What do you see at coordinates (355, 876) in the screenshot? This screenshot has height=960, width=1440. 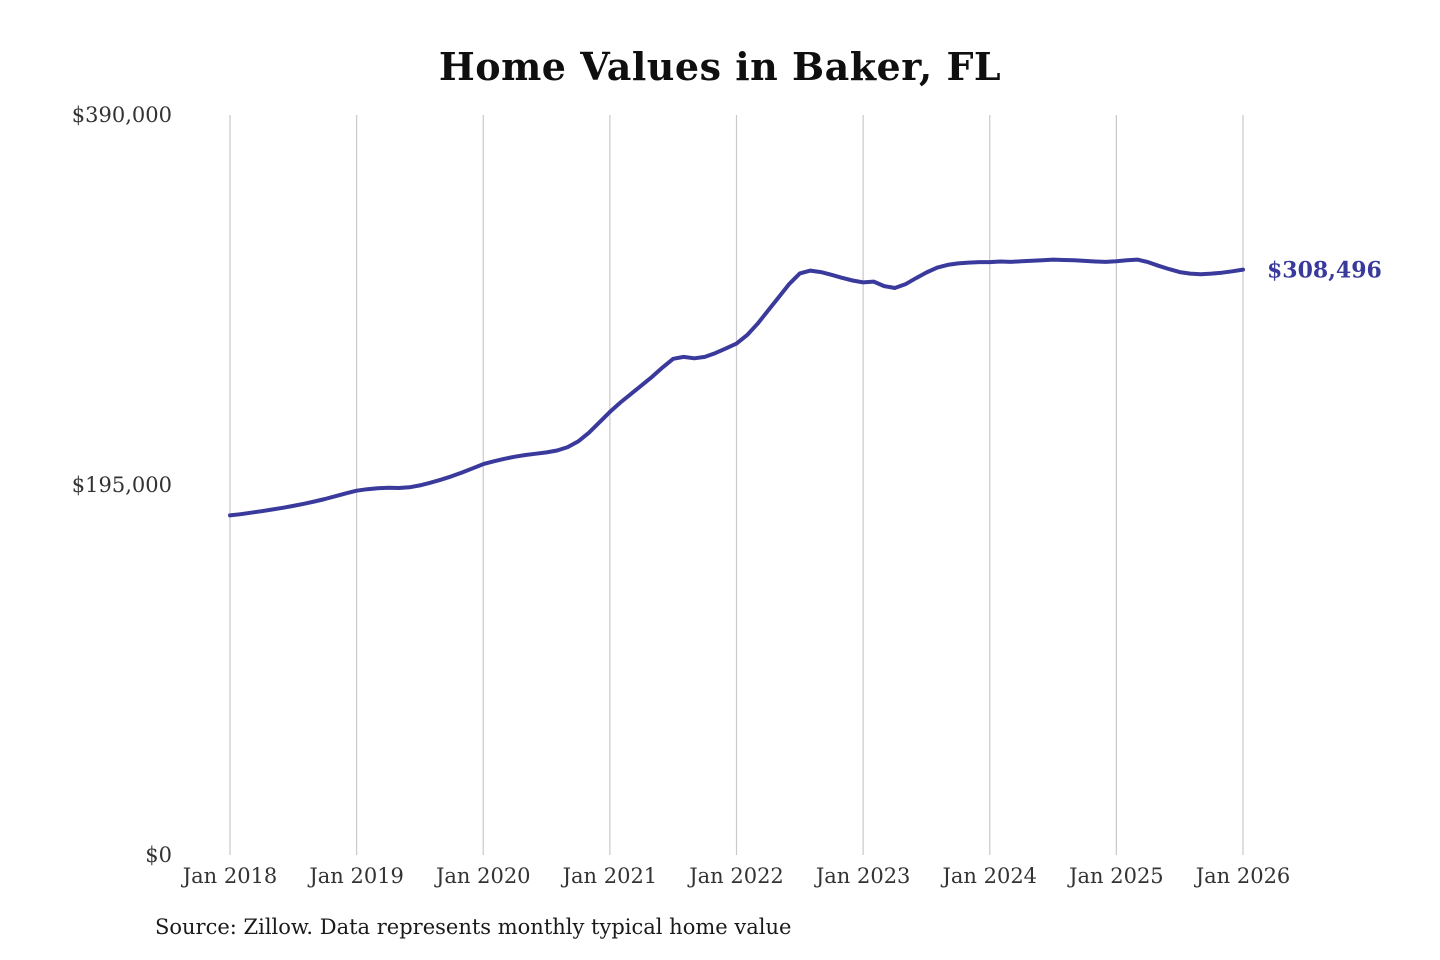 I see `x-tick-label: Jan 2019` at bounding box center [355, 876].